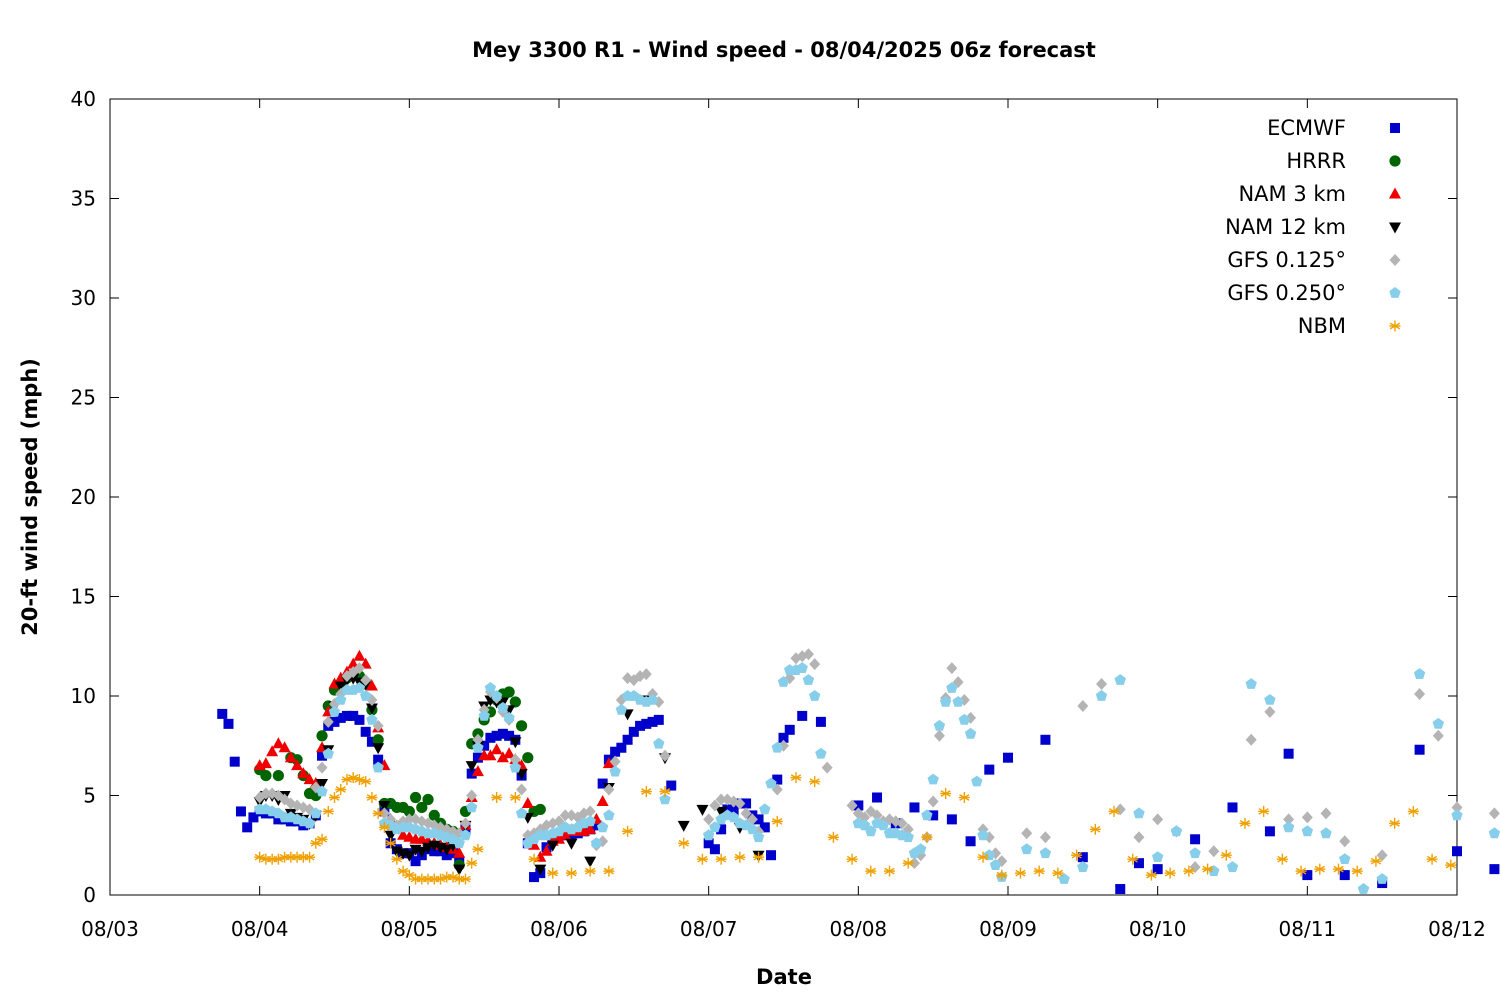 Image resolution: width=1500 pixels, height=1000 pixels. What do you see at coordinates (83, 99) in the screenshot?
I see `y-tick-label: 40` at bounding box center [83, 99].